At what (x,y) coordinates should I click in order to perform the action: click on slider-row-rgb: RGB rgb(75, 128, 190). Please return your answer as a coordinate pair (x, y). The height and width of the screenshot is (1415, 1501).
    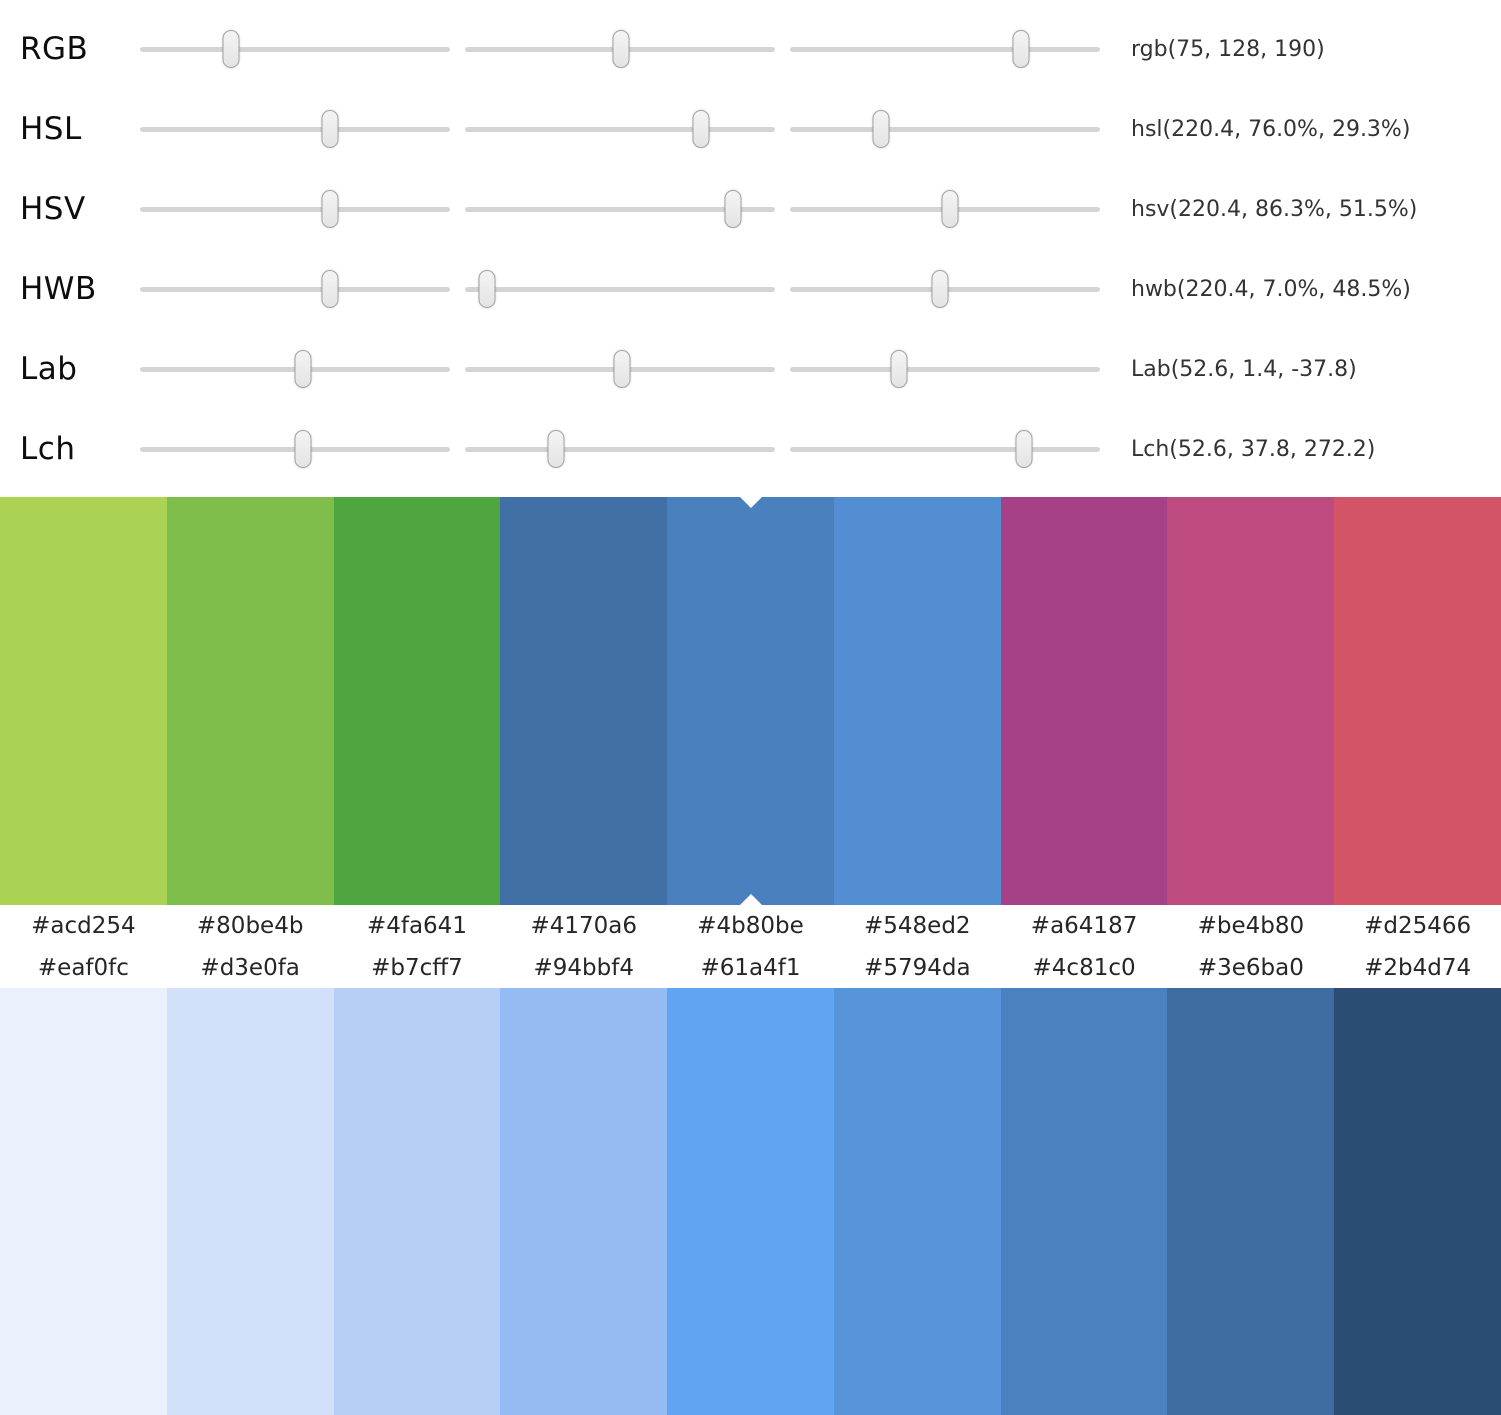
    Looking at the image, I should click on (750, 49).